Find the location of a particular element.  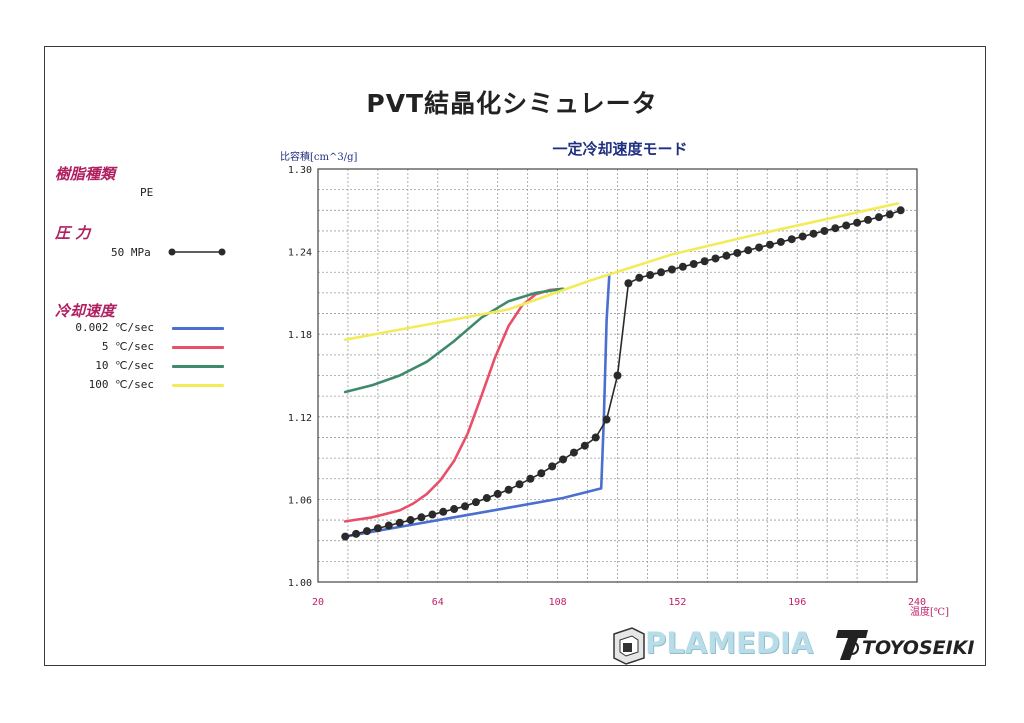

y-tick-label: 1.12 is located at coordinates (300, 418).